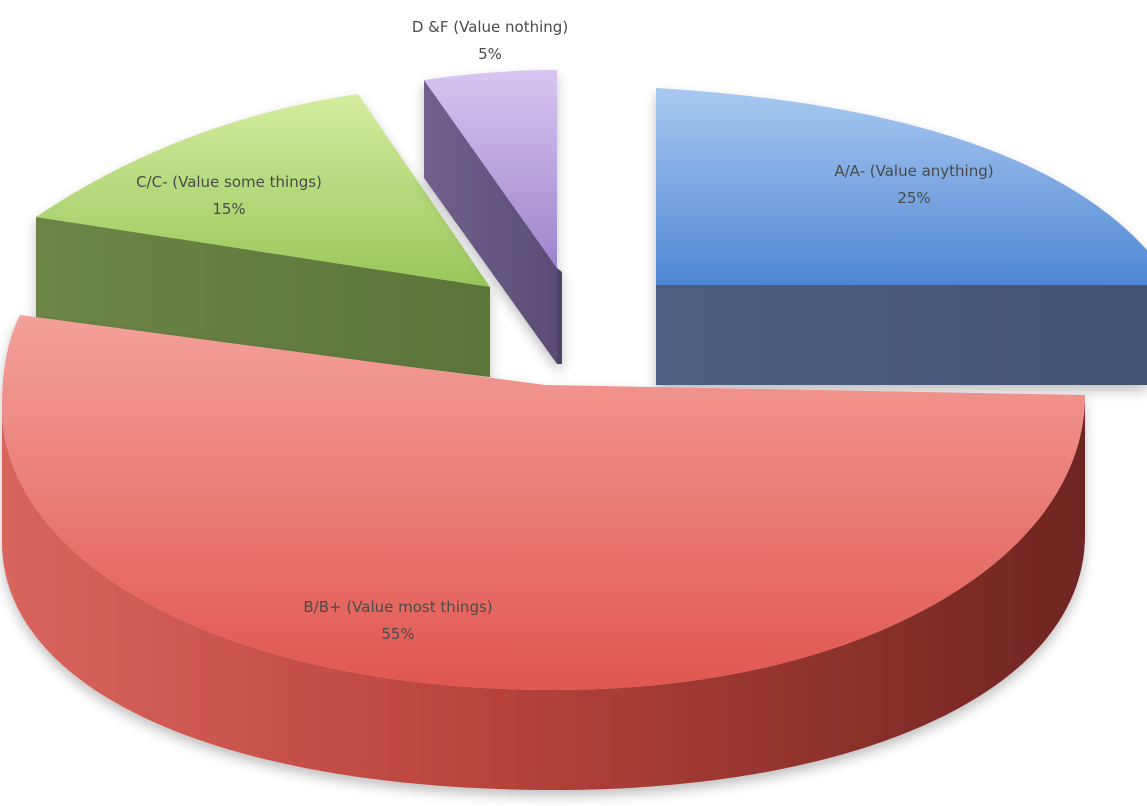 This screenshot has width=1147, height=806. I want to click on pie-slice-d, so click(493, 217).